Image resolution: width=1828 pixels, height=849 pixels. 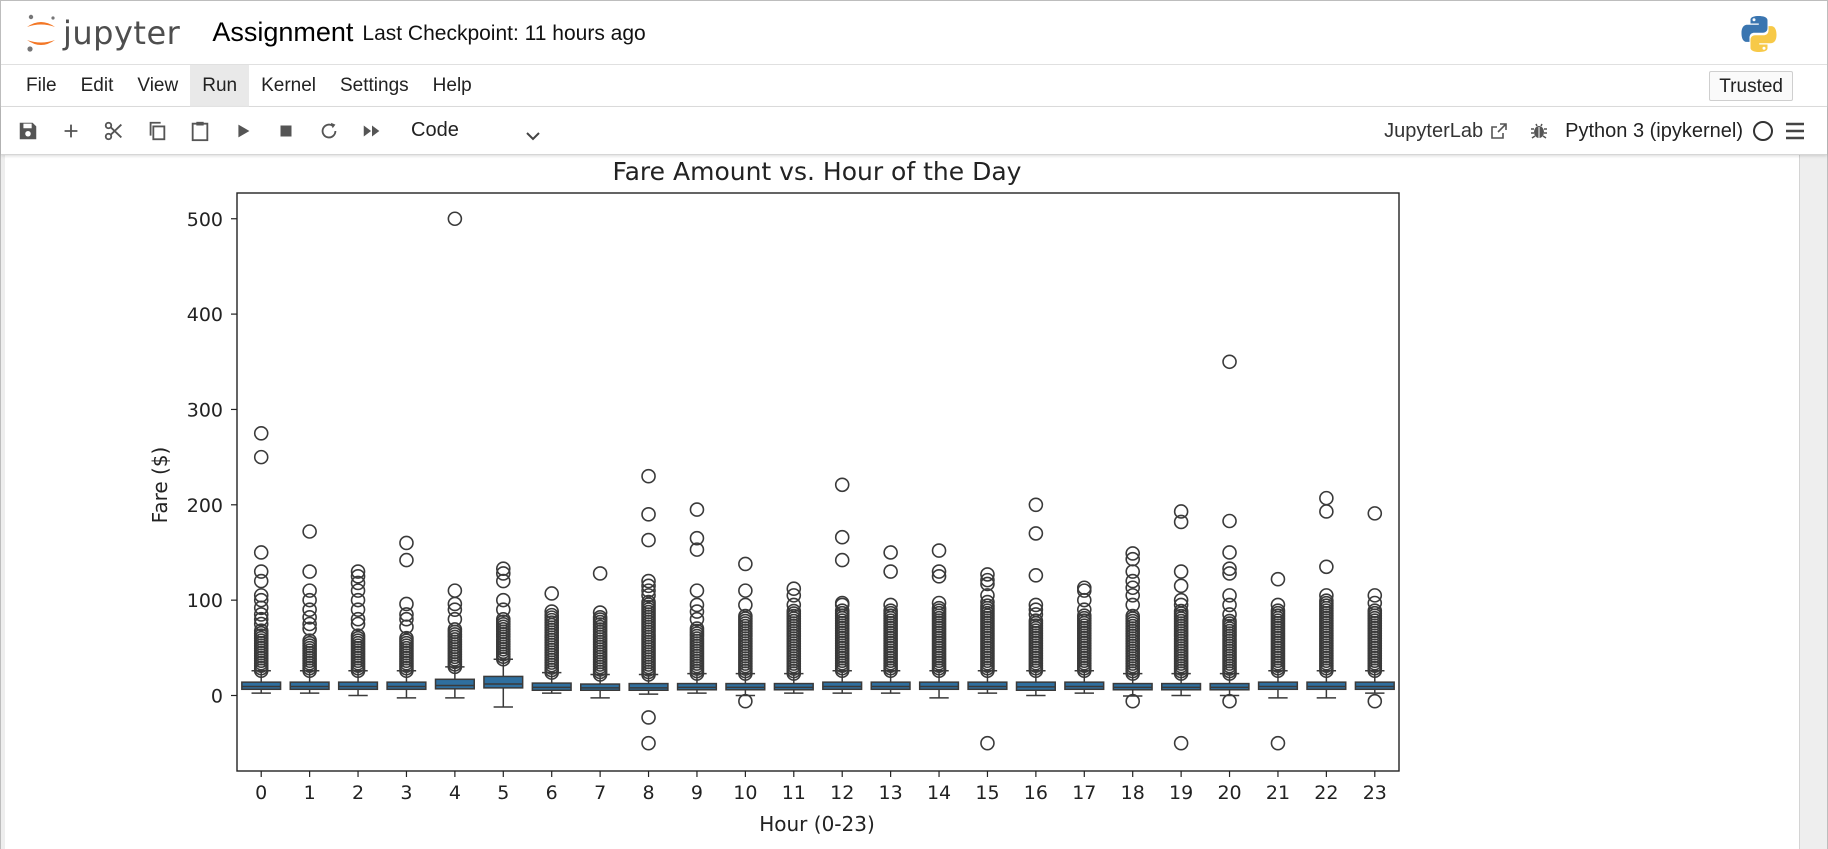 What do you see at coordinates (503, 793) in the screenshot?
I see `x-tick-label-5: 5` at bounding box center [503, 793].